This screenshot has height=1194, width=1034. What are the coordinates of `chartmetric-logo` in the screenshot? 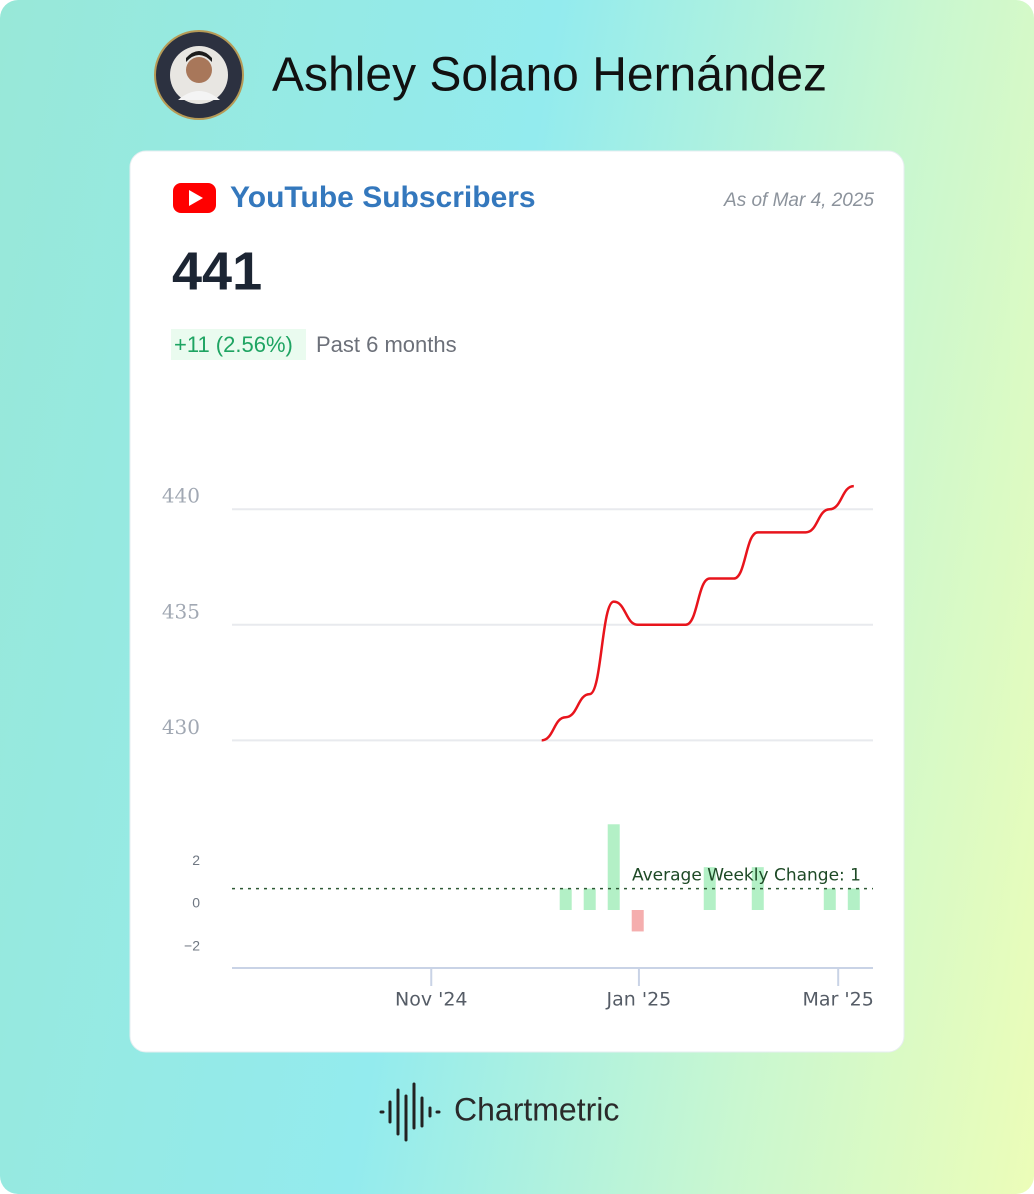 It's located at (410, 1112).